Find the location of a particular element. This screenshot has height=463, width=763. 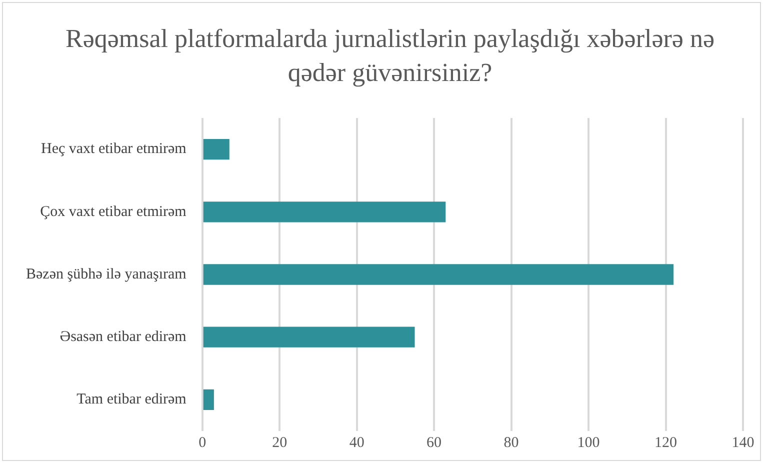

x-tick-label: 120 is located at coordinates (666, 442).